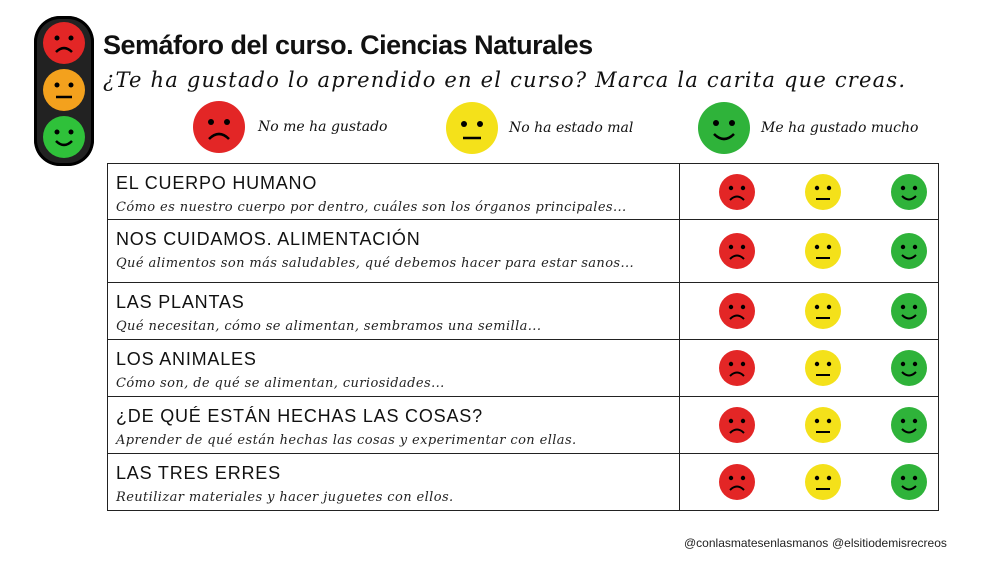 This screenshot has width=1000, height=562. Describe the element at coordinates (180, 302) in the screenshot. I see `topic-title: LAS PLANTAS` at that location.